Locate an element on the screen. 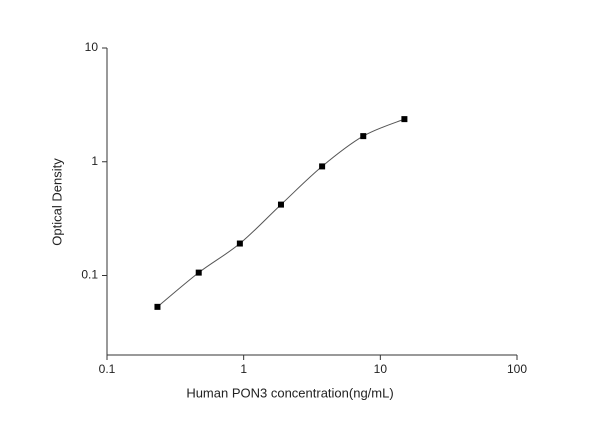  y-tick-label: 1 is located at coordinates (94, 161).